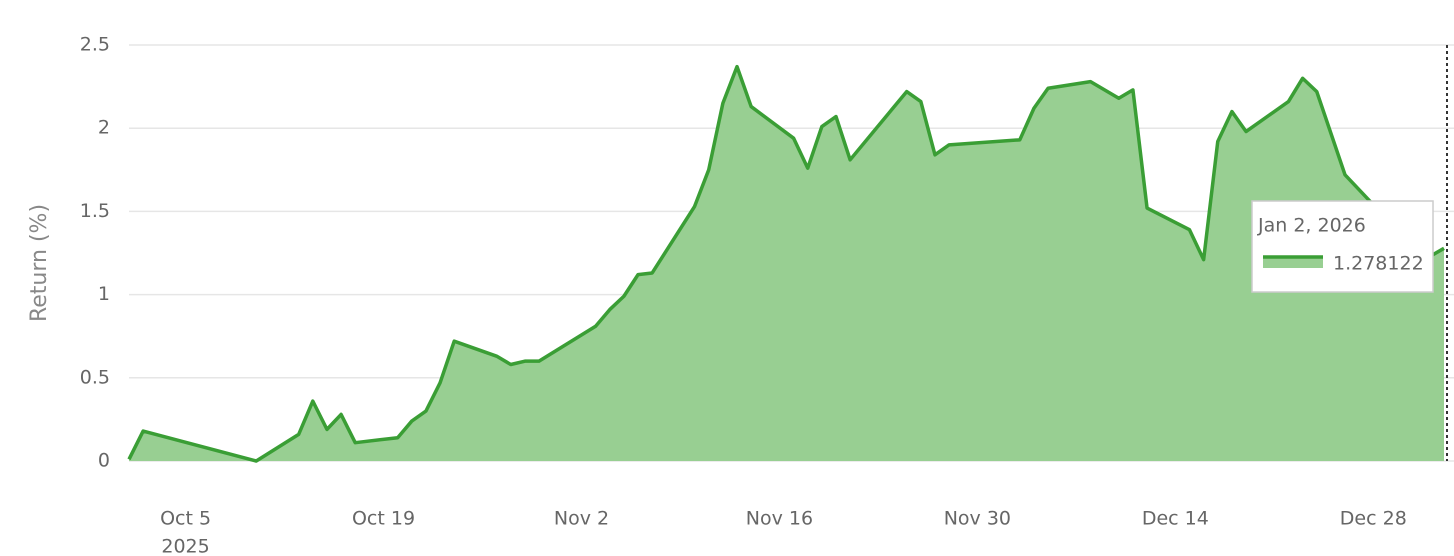  Describe the element at coordinates (185, 519) in the screenshot. I see `x-tick-label: Oct 5` at that location.